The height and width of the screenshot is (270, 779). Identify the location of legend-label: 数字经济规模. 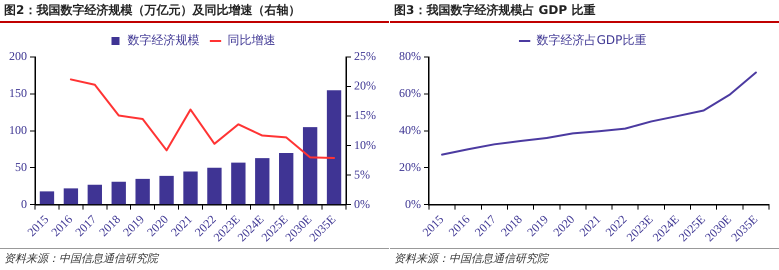
(164, 40).